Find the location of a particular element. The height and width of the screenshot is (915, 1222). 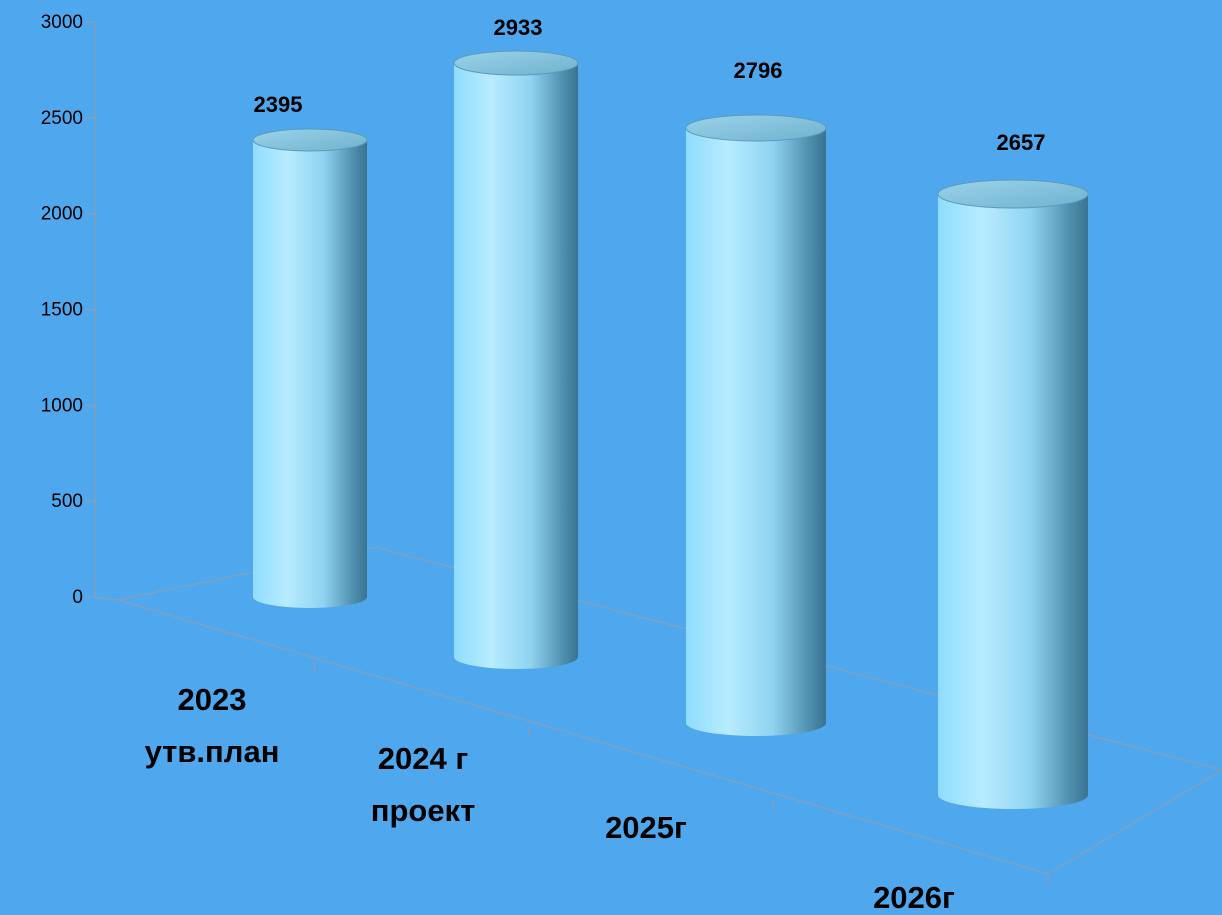

y-tick-label: 3000 is located at coordinates (62, 22).